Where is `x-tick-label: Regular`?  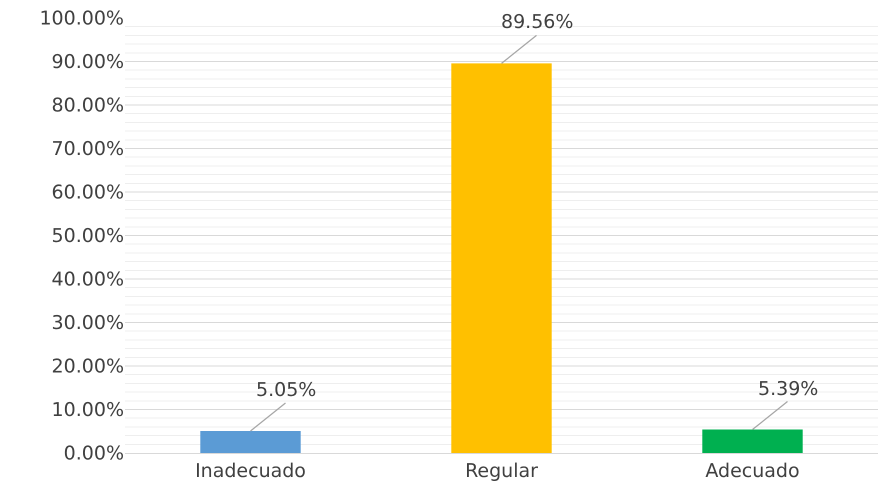 x-tick-label: Regular is located at coordinates (501, 471).